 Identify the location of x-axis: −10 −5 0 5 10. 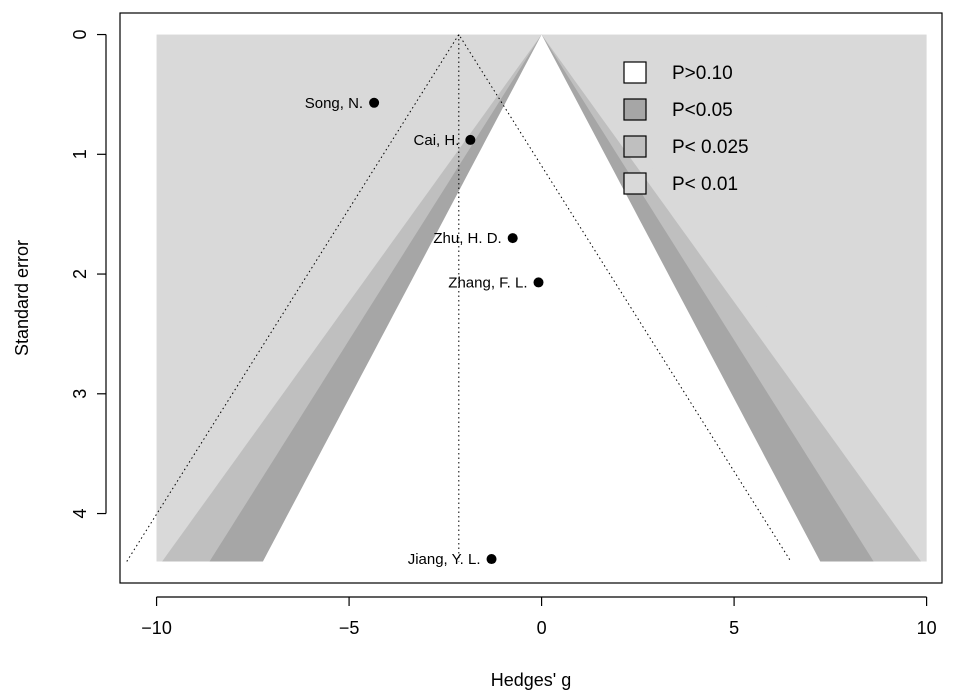
(539, 617).